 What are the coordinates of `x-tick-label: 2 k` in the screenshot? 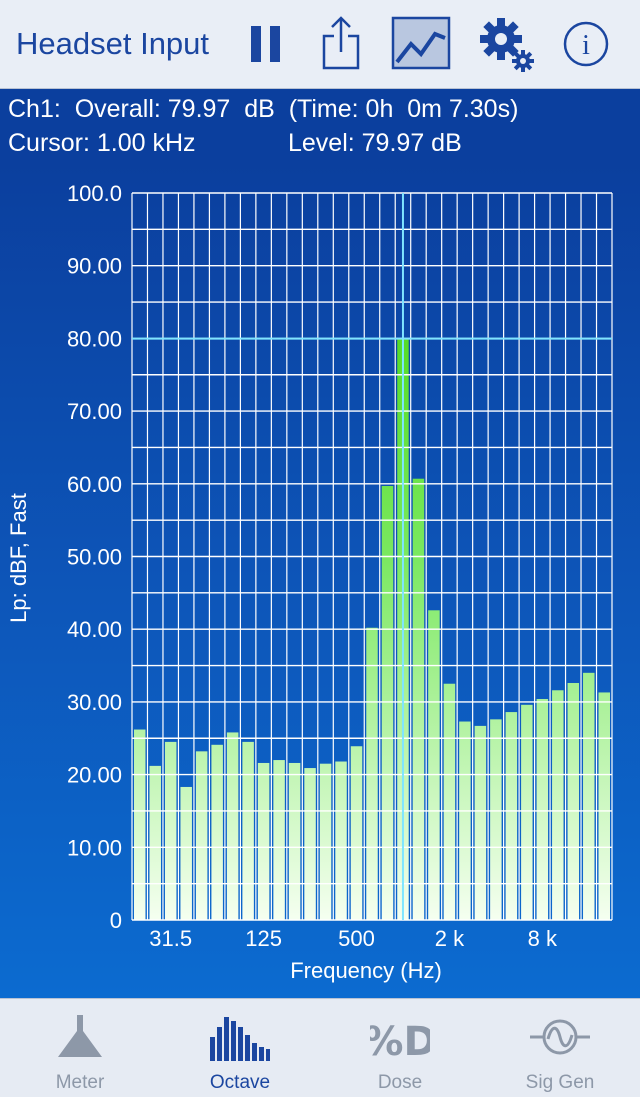 It's located at (450, 938).